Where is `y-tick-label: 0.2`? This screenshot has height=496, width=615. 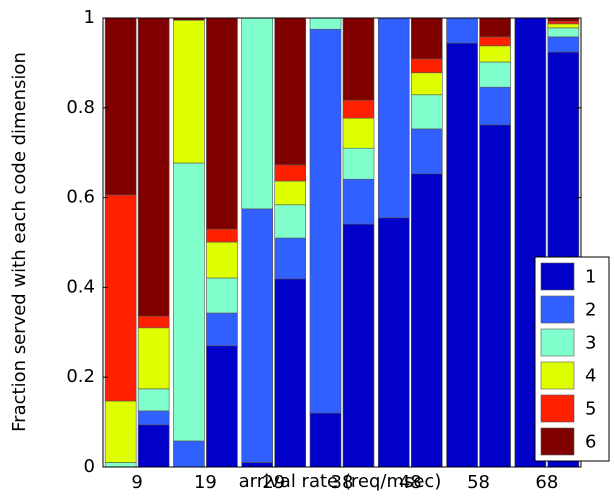
y-tick-label: 0.2 is located at coordinates (80, 376).